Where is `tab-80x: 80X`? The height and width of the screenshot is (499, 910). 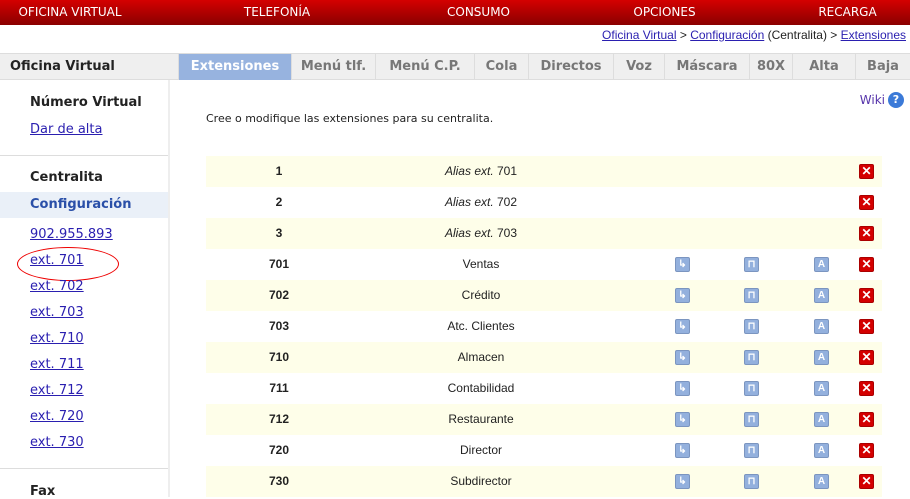
tab-80x: 80X is located at coordinates (770, 67).